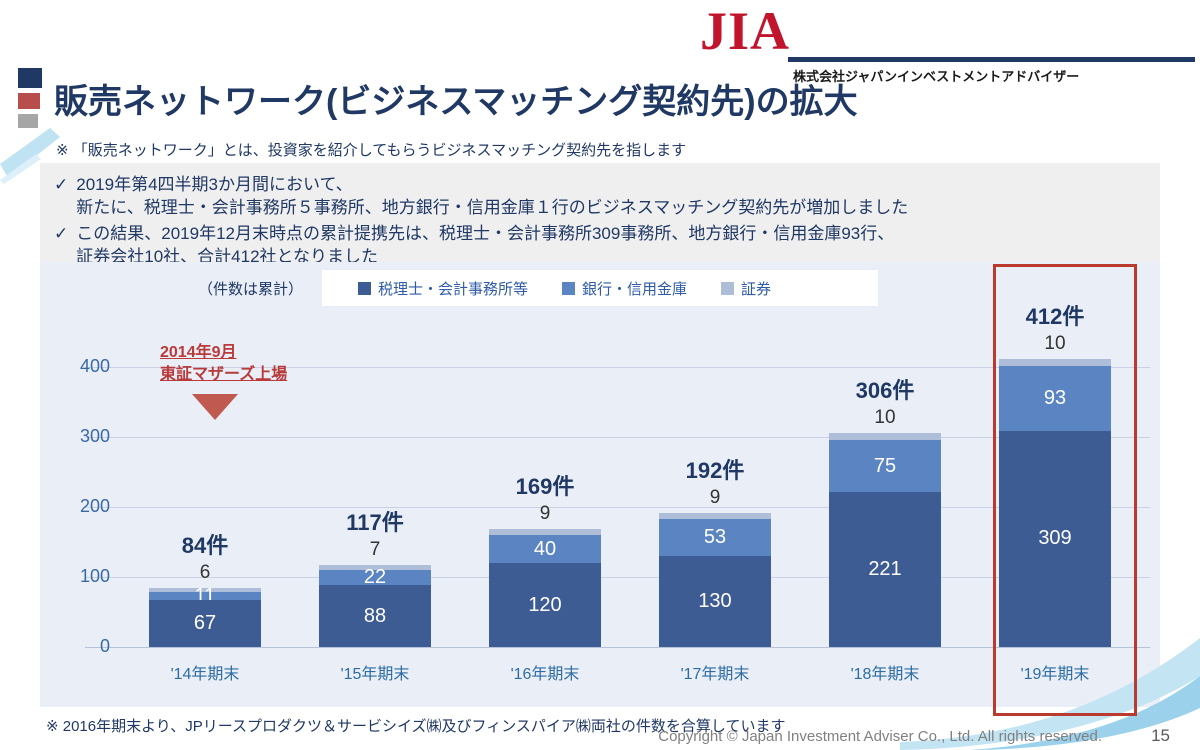 The width and height of the screenshot is (1200, 750). I want to click on legend-label: 税理士・会計事務所等, so click(453, 289).